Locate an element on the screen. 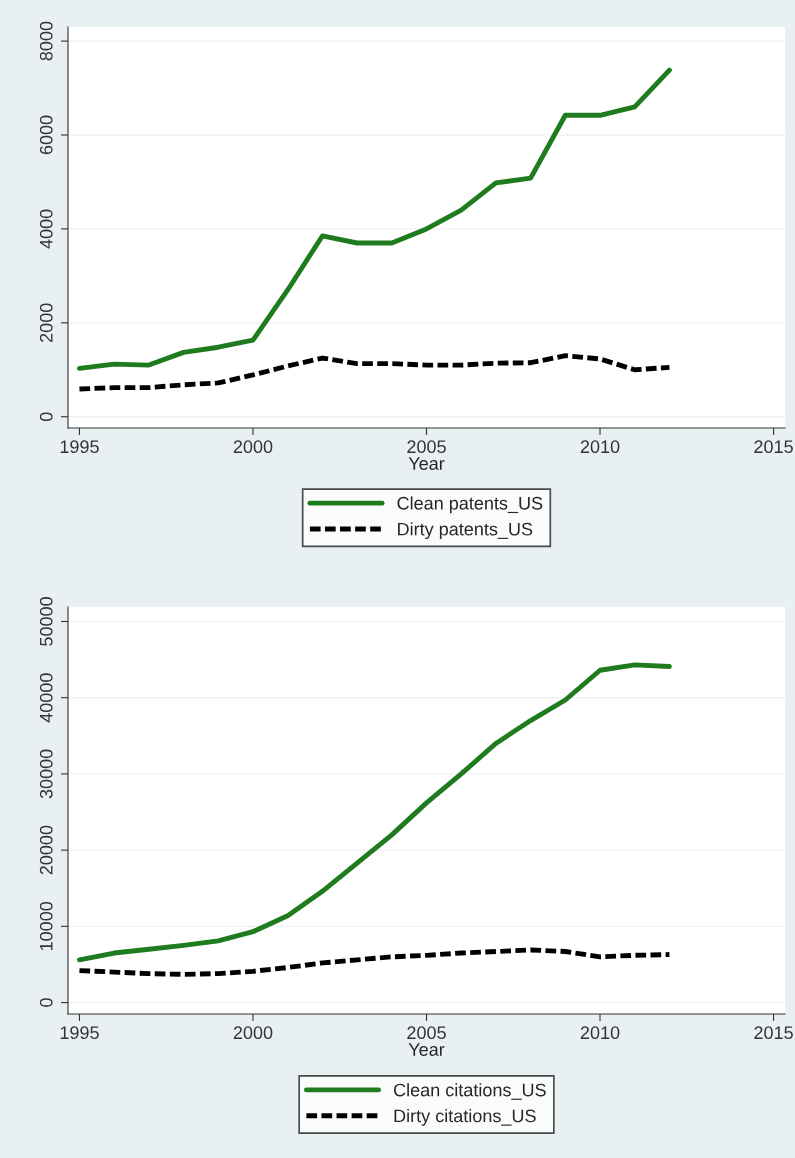 This screenshot has width=795, height=1158. legend-label: Dirty patents_US is located at coordinates (465, 531).